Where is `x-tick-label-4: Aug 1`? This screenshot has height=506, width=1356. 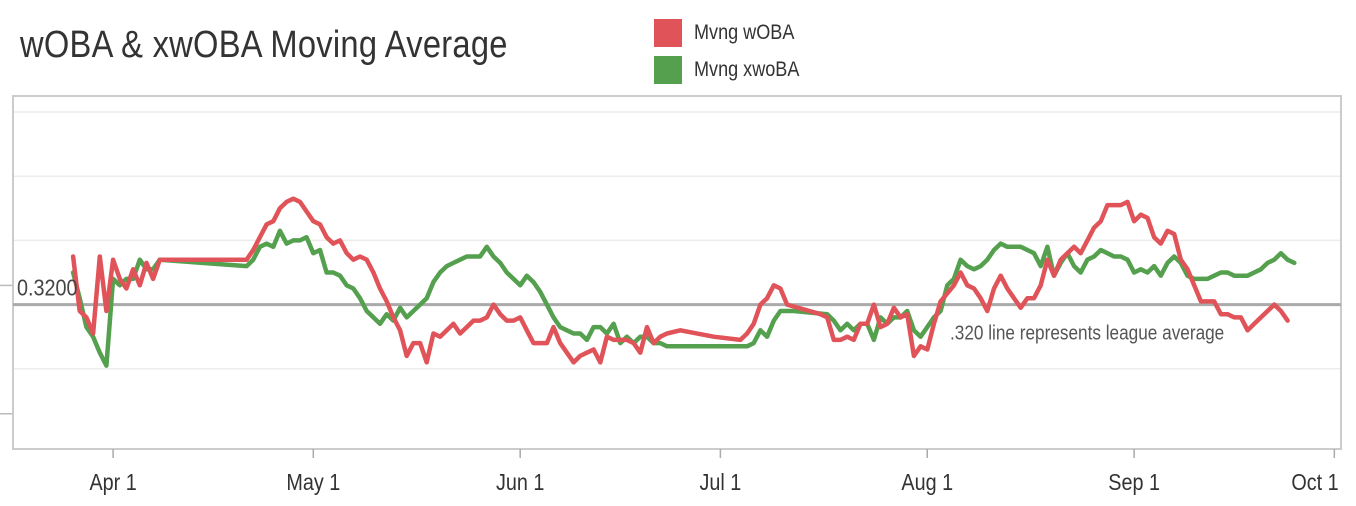 x-tick-label-4: Aug 1 is located at coordinates (927, 483).